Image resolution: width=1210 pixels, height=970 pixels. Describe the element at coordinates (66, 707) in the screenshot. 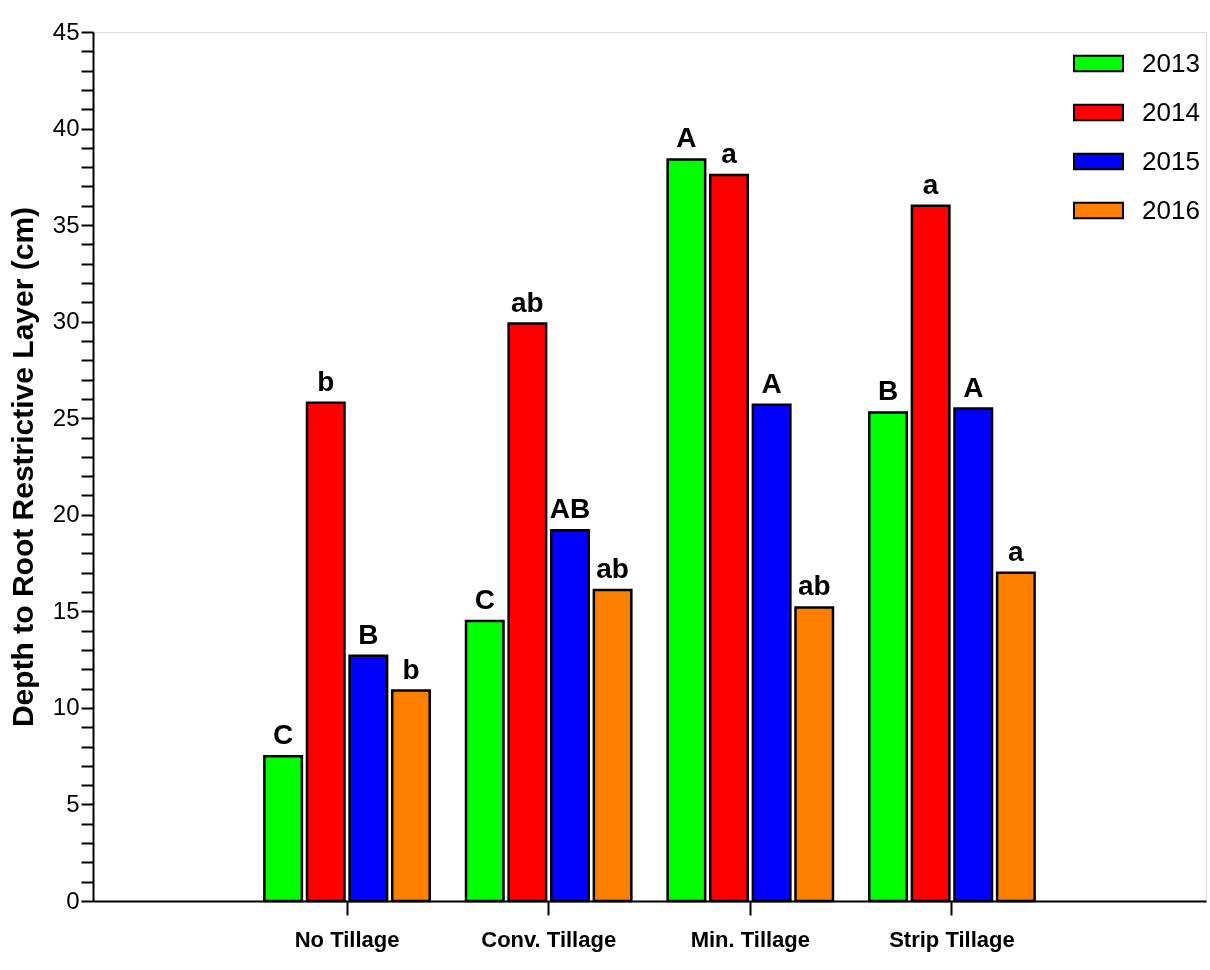

I see `y-tick-label: 10` at that location.